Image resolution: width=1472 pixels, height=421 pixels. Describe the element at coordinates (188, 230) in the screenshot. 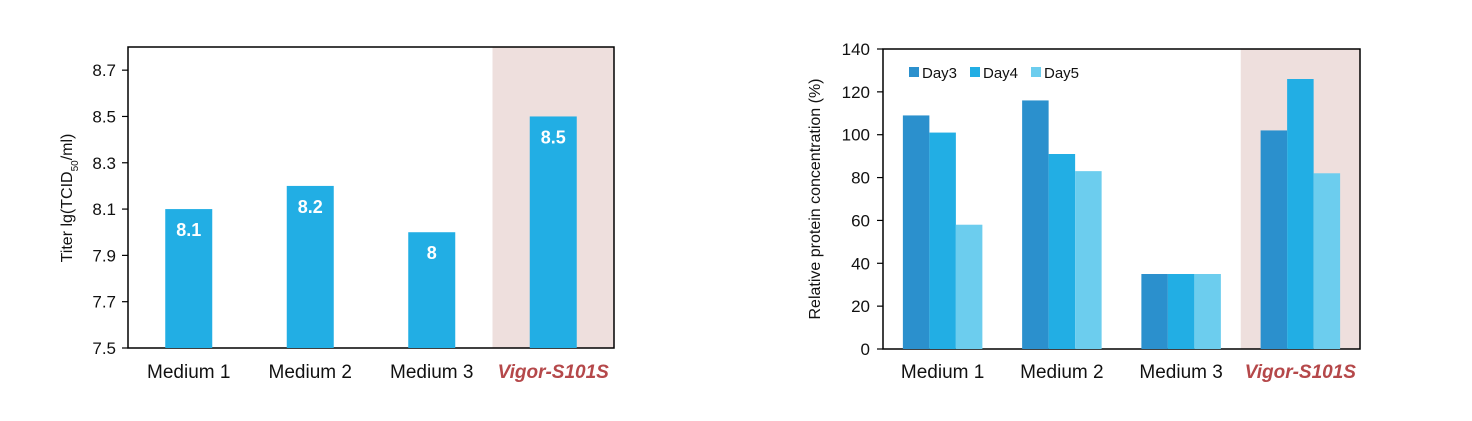

I see `data-label: 8.1` at that location.